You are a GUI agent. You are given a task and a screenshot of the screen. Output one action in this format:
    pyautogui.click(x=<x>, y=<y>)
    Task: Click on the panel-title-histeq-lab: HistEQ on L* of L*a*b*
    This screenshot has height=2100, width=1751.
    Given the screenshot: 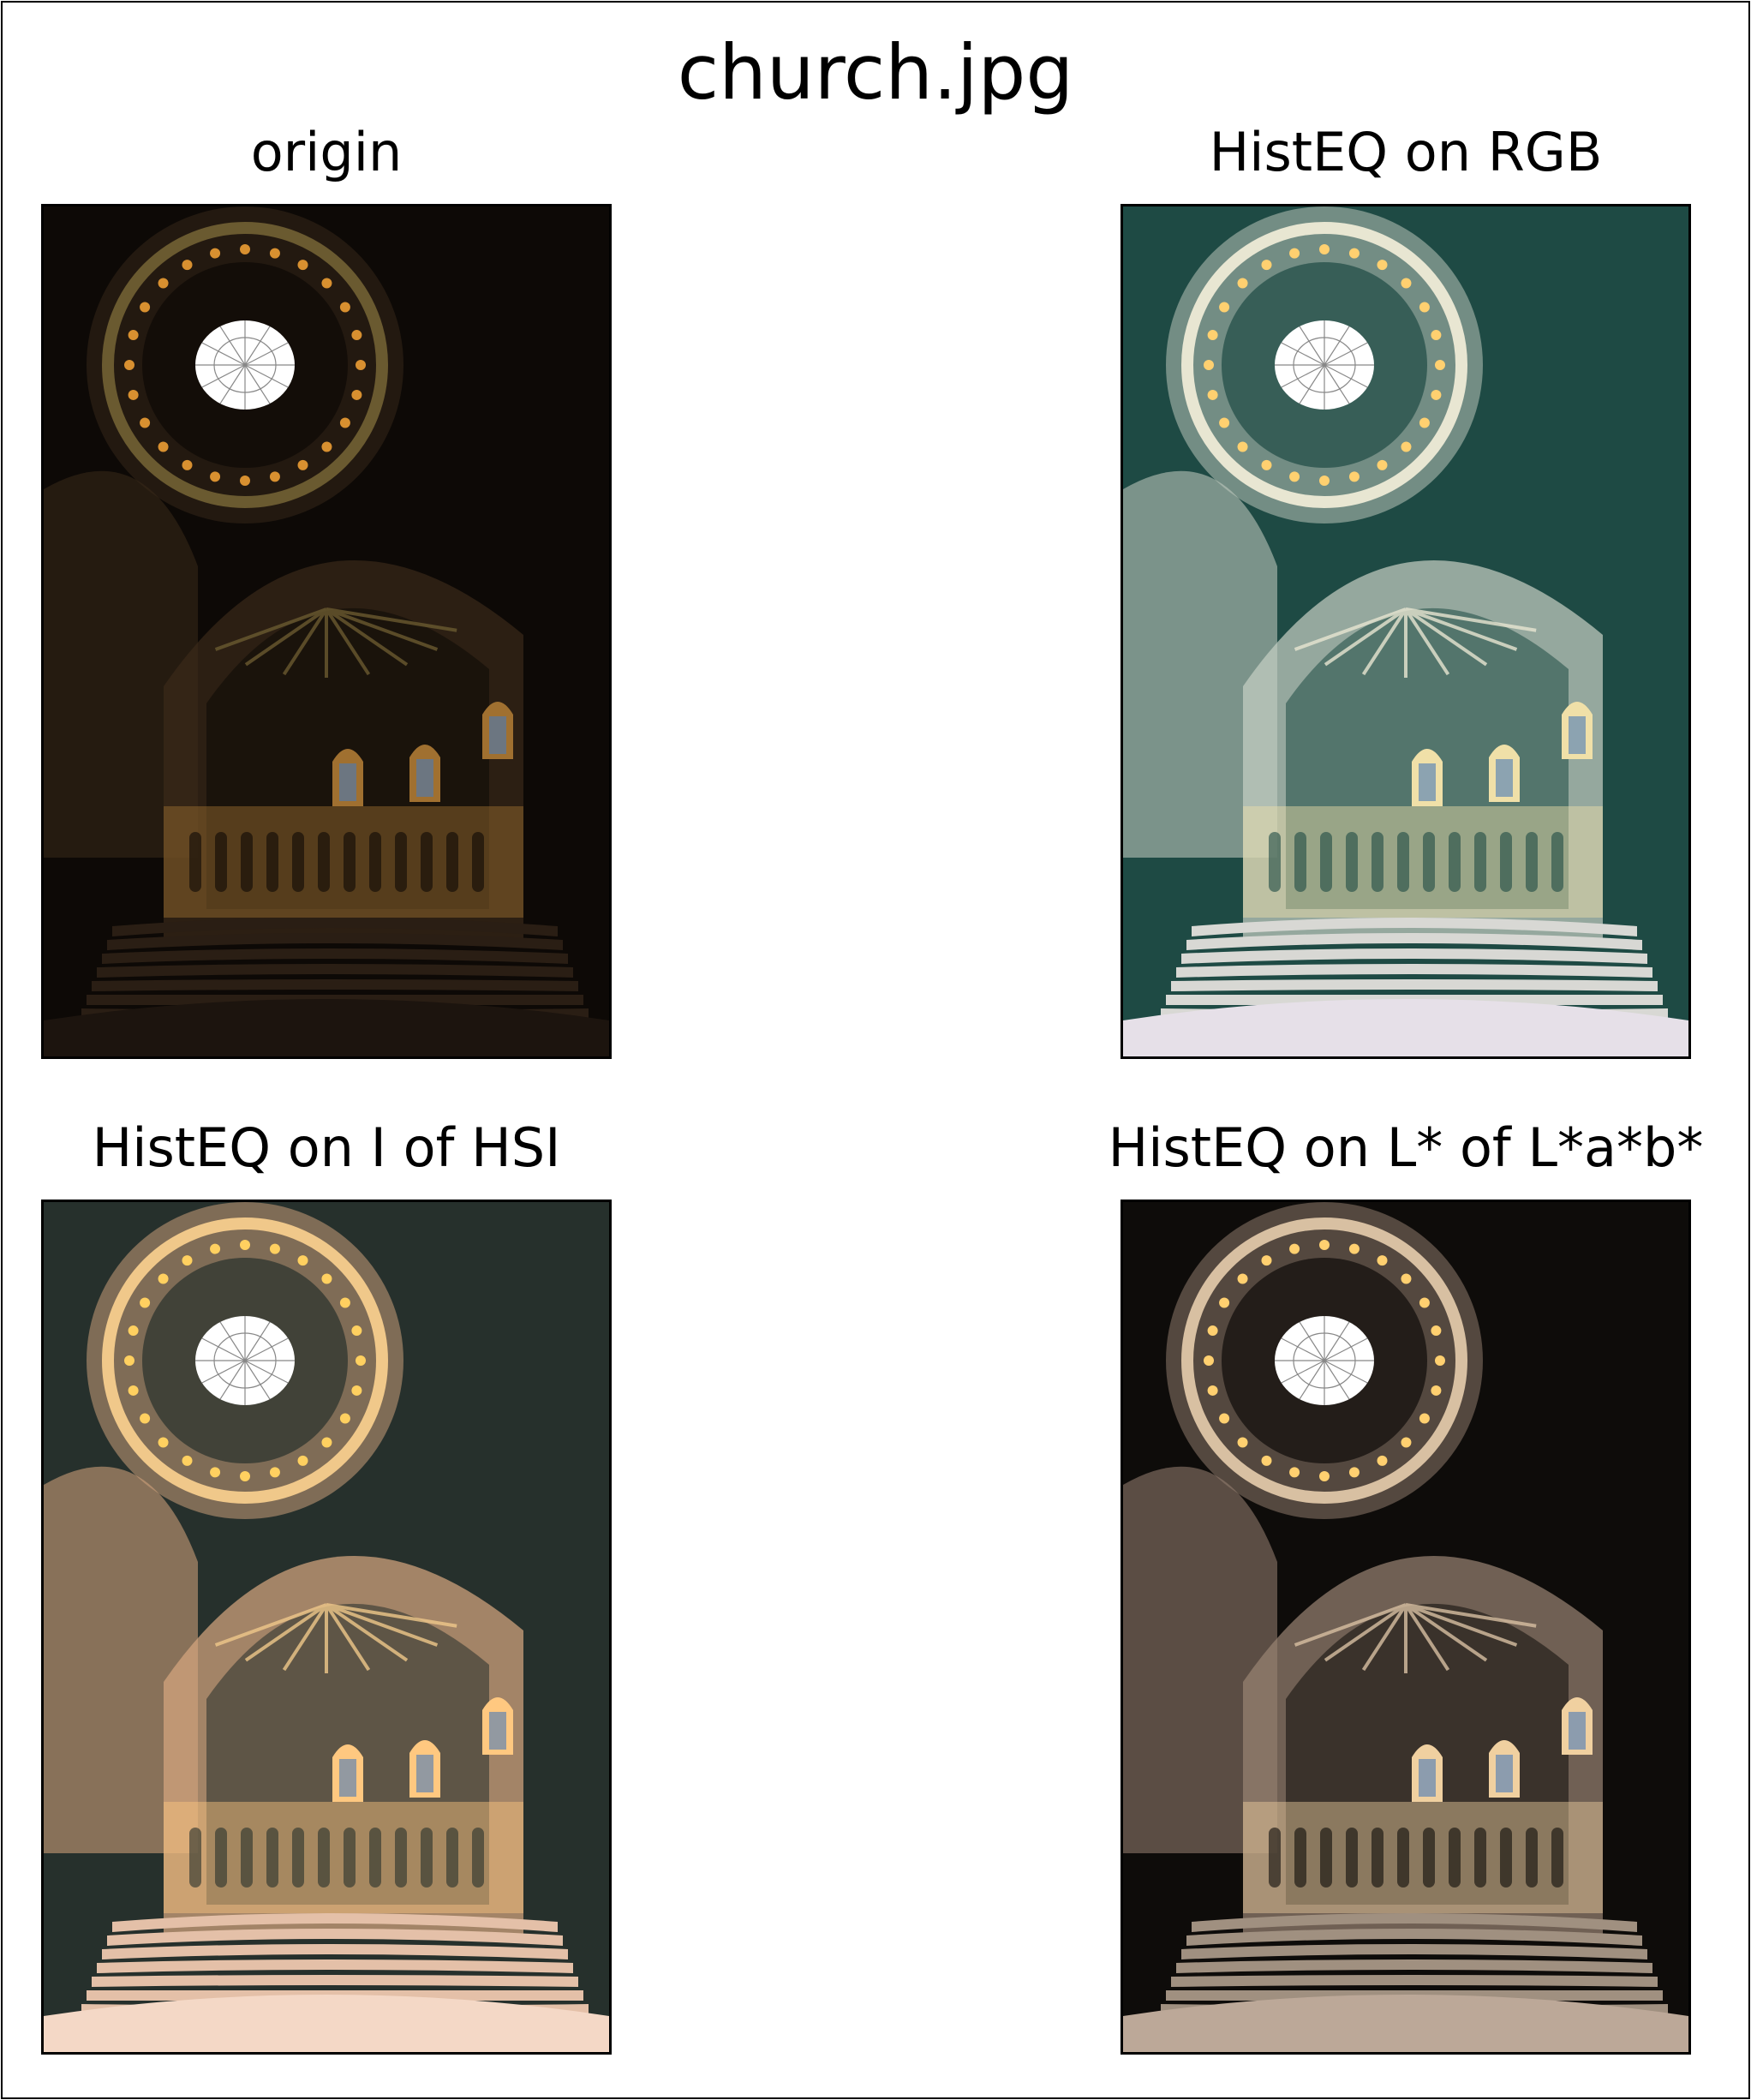 What is the action you would take?
    pyautogui.click(x=1406, y=1147)
    